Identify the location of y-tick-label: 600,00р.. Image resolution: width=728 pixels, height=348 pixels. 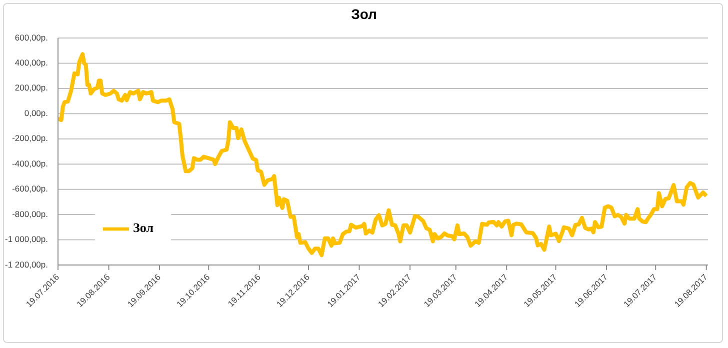
(31, 37).